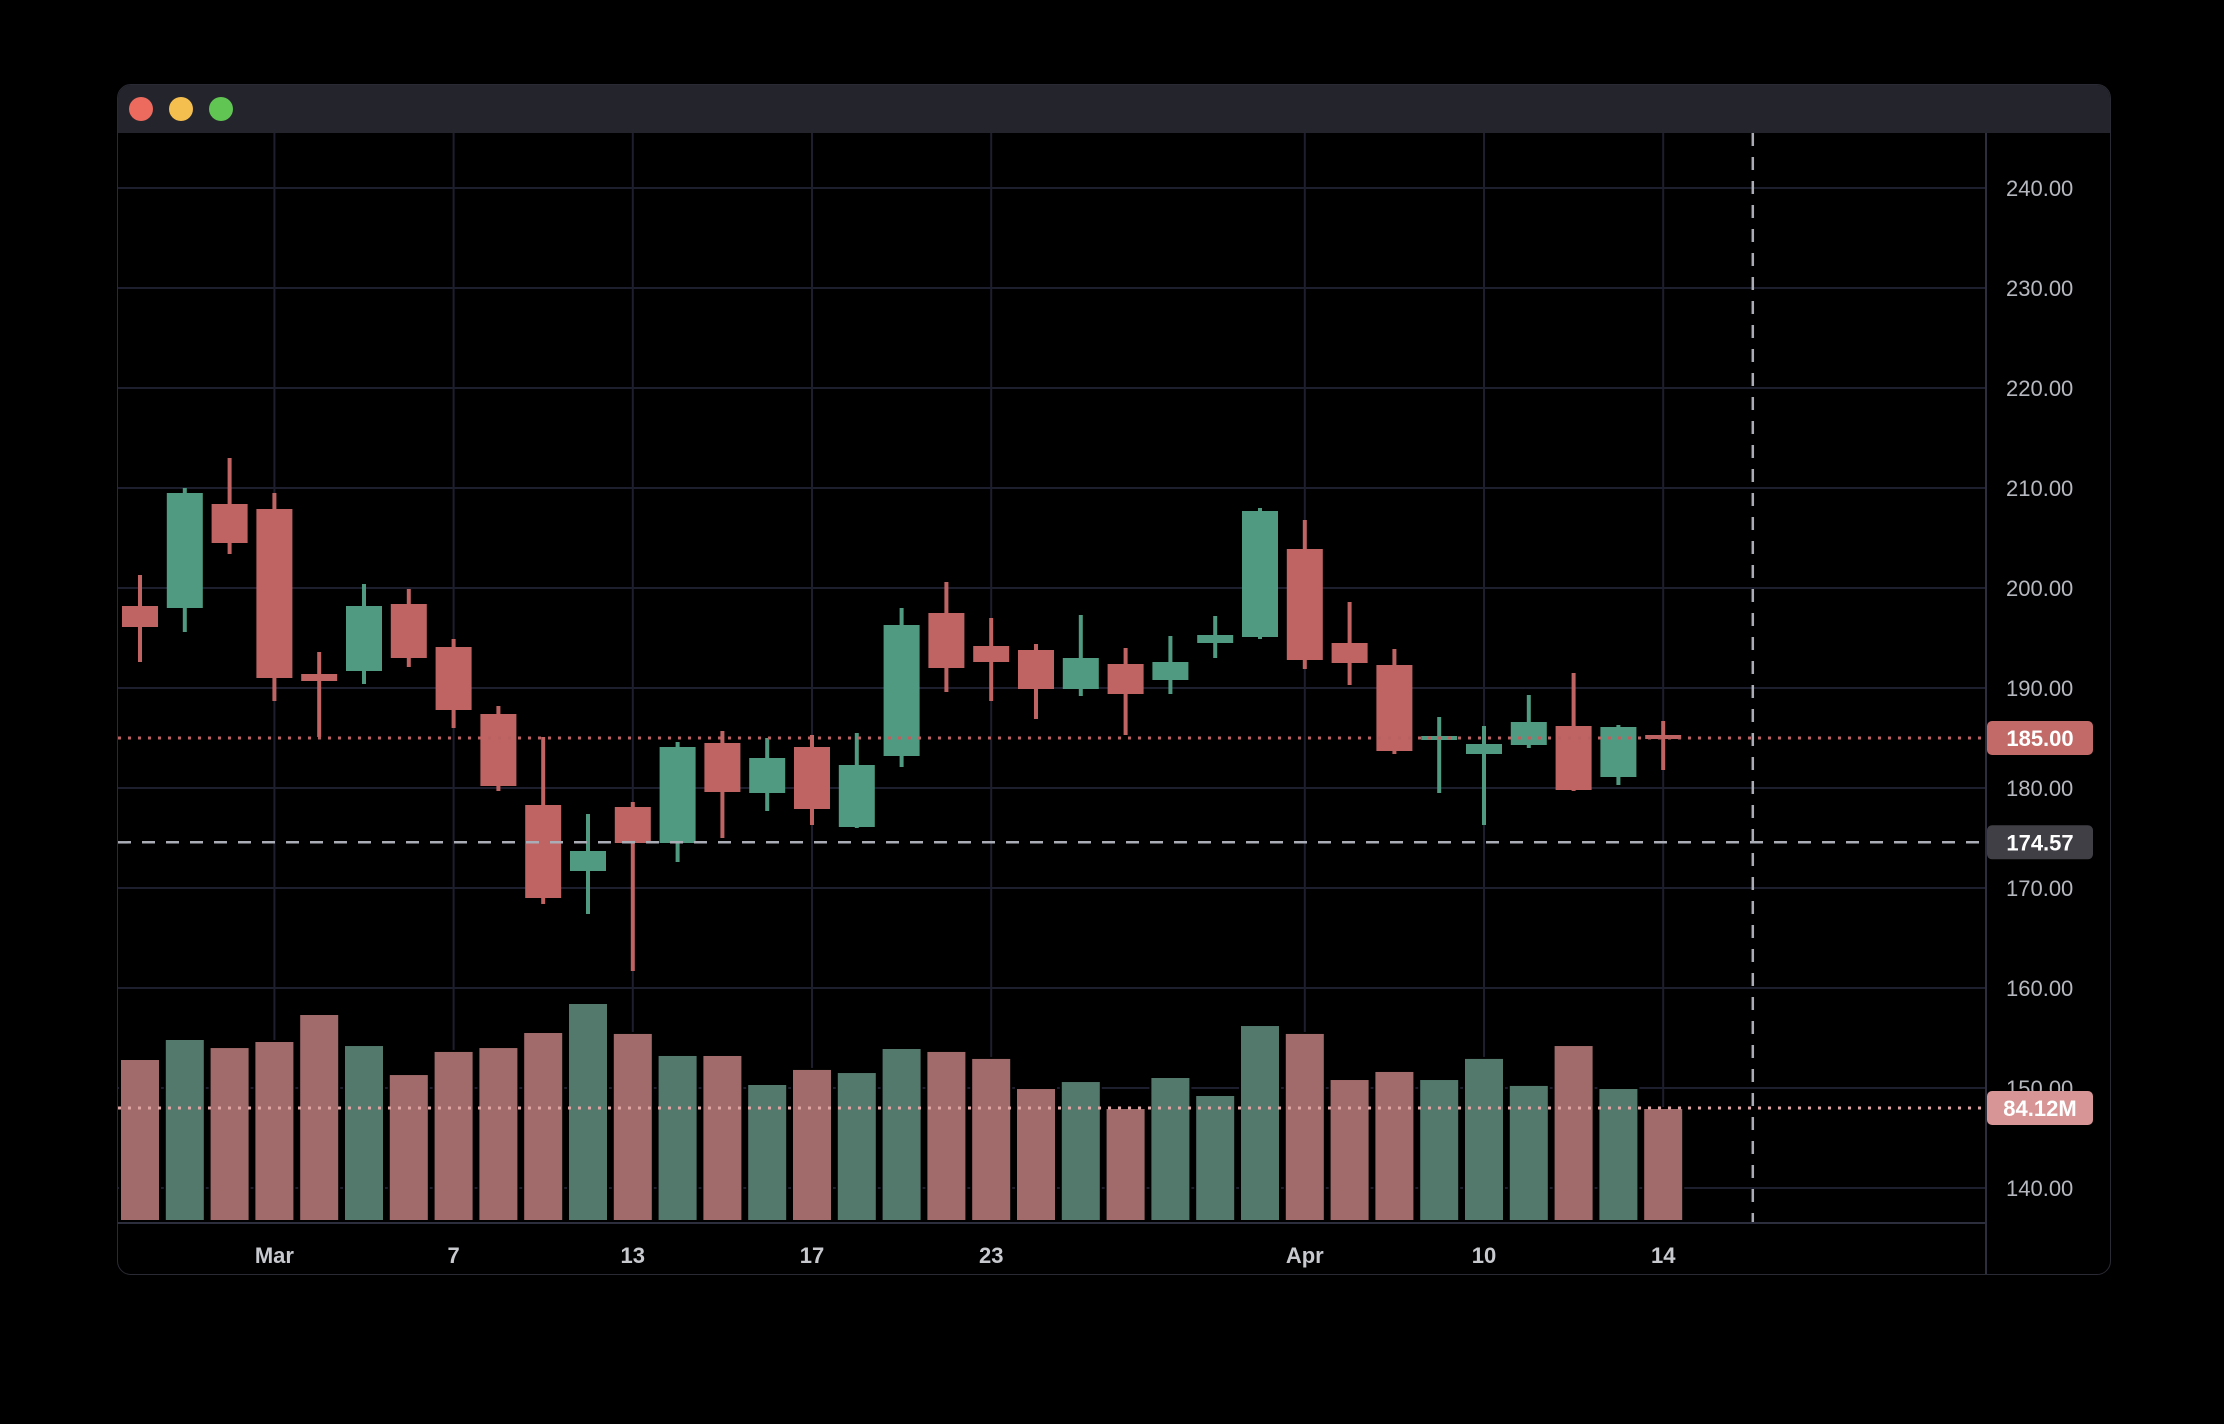  What do you see at coordinates (221, 109) in the screenshot?
I see `zoom-button` at bounding box center [221, 109].